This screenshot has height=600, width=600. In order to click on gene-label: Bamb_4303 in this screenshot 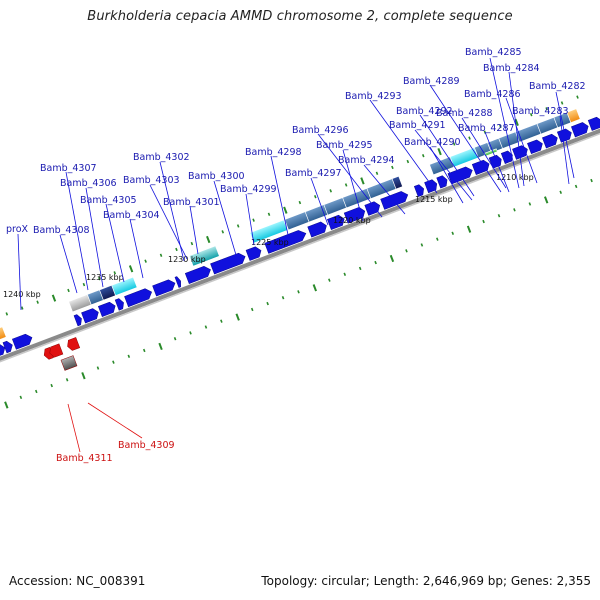, I will do `click(151, 180)`.